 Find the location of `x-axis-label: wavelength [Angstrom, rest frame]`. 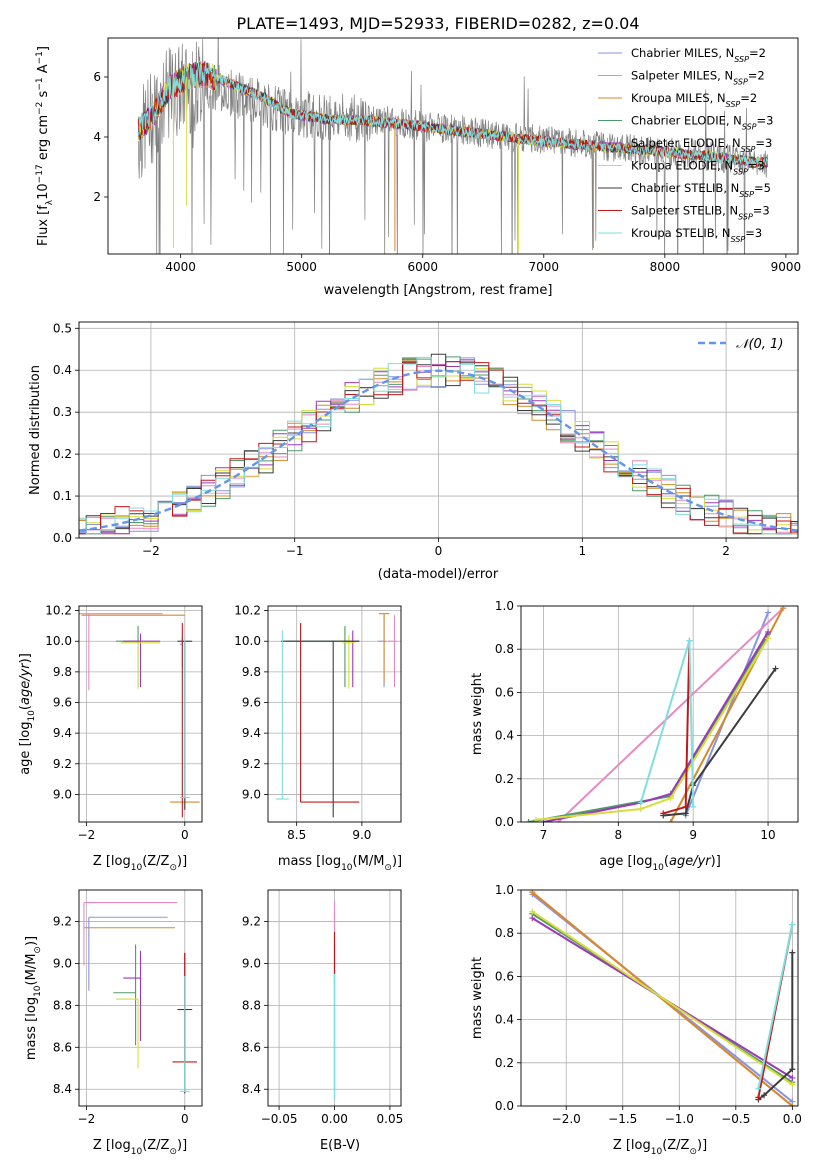

x-axis-label: wavelength [Angstrom, rest frame] is located at coordinates (438, 290).